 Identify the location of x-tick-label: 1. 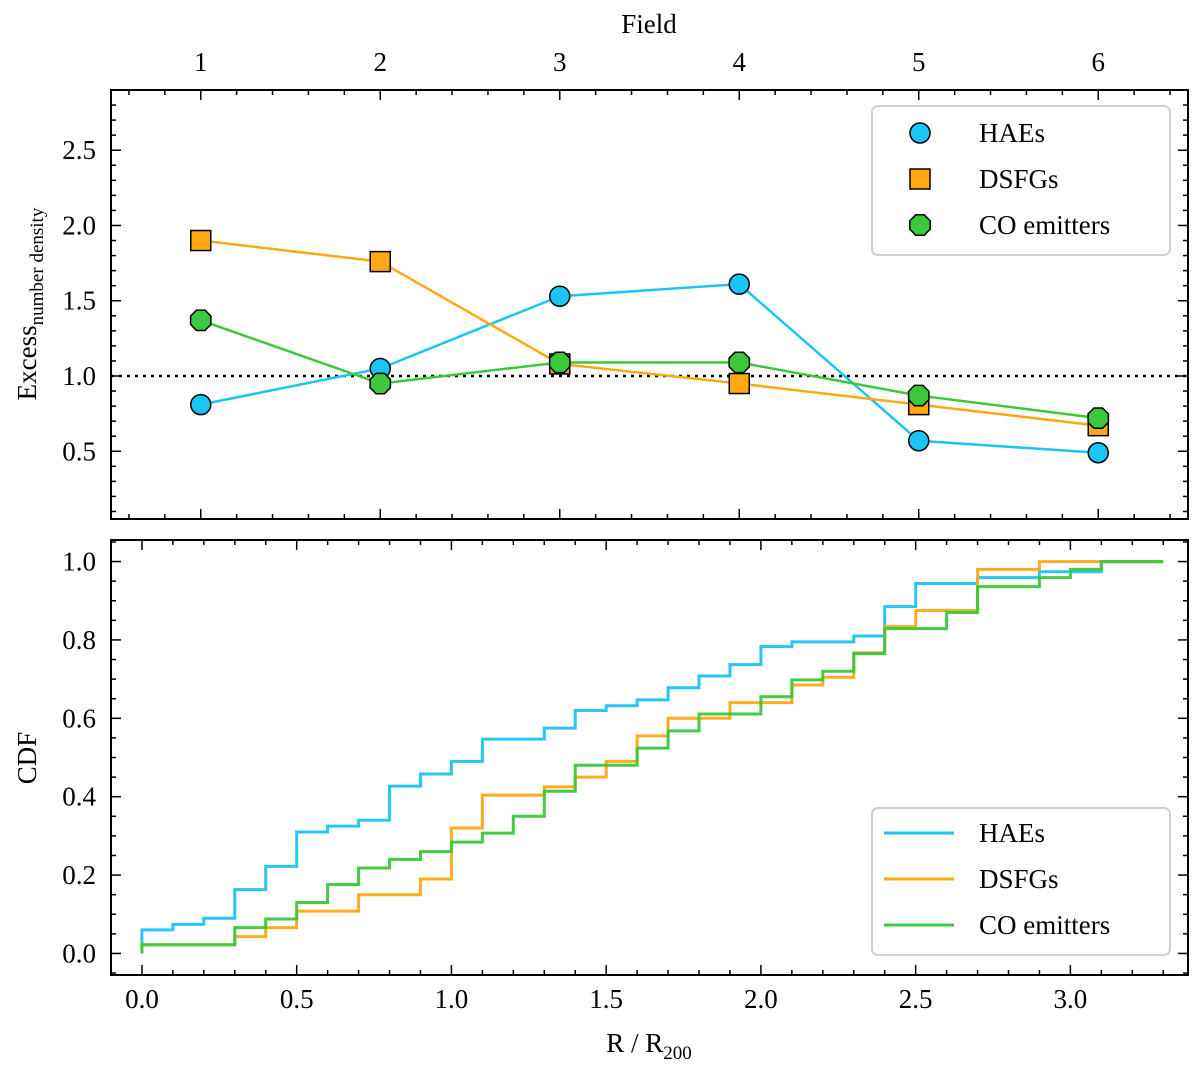
(201, 62).